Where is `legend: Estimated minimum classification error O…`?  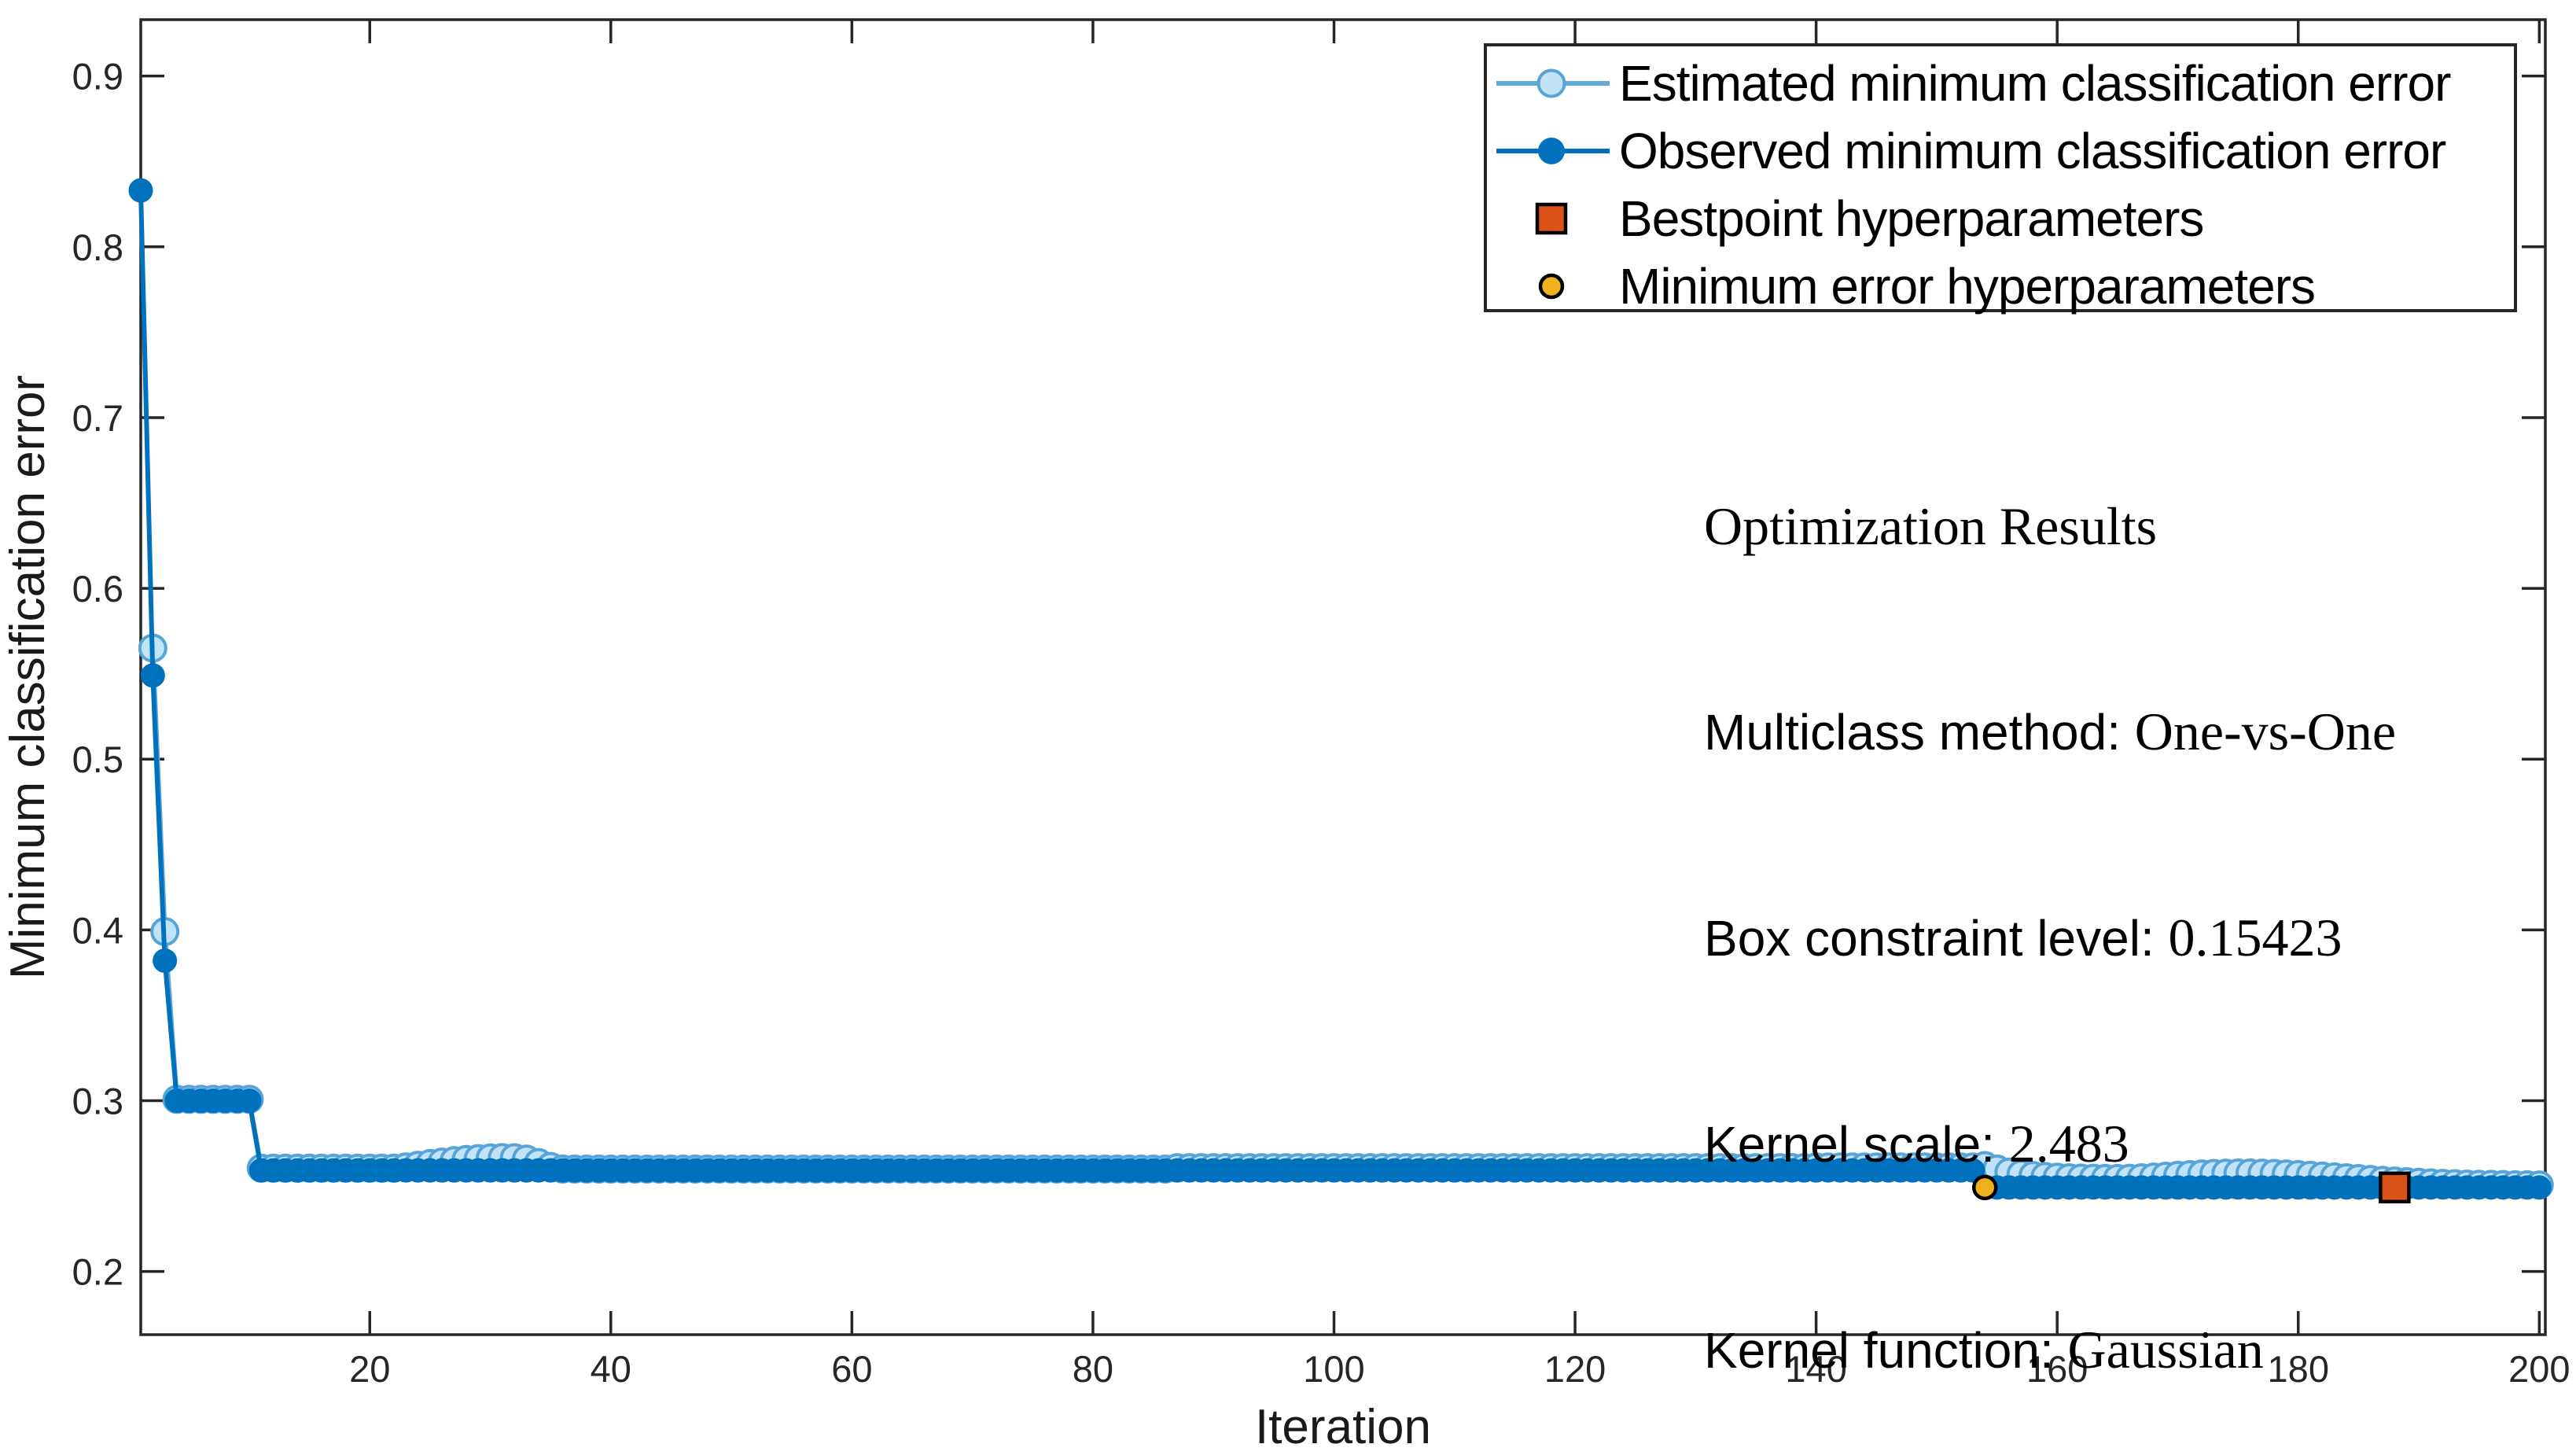
legend: Estimated minimum classification error O… is located at coordinates (2001, 179).